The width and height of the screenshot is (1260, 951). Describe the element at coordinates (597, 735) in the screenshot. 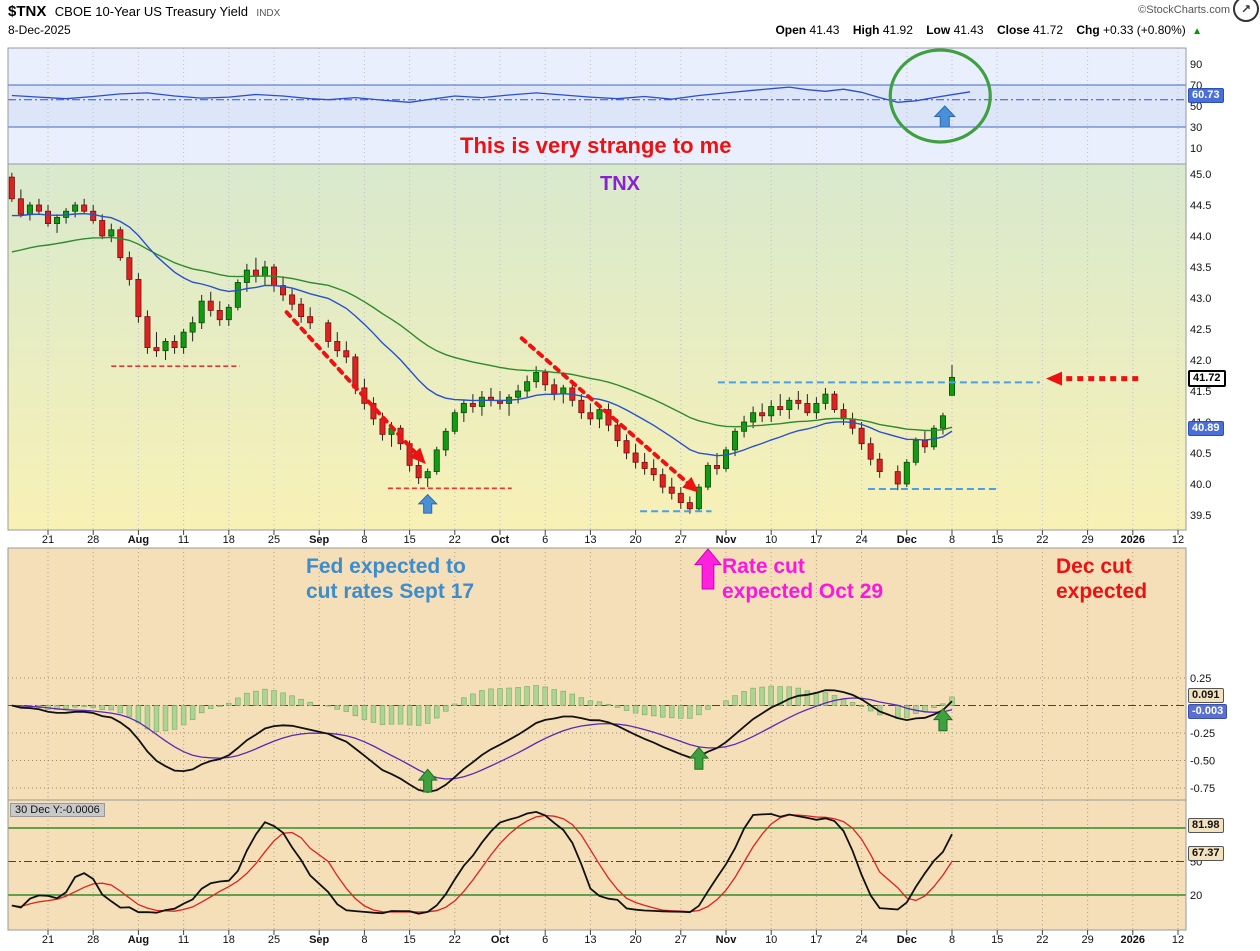

I see `macd-panel` at that location.